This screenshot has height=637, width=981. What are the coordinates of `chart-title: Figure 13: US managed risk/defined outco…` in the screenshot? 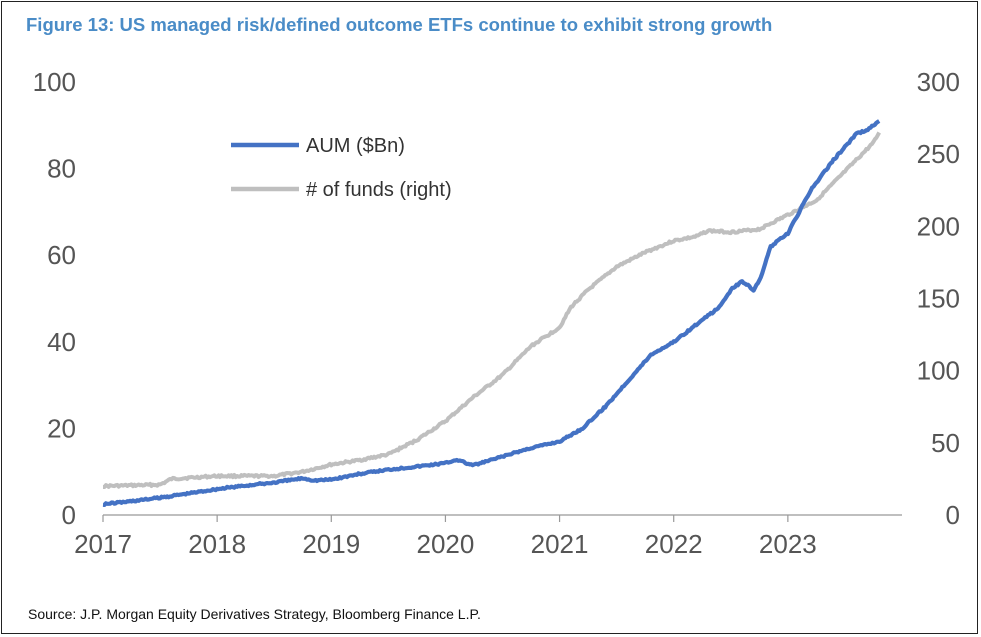 It's located at (399, 24).